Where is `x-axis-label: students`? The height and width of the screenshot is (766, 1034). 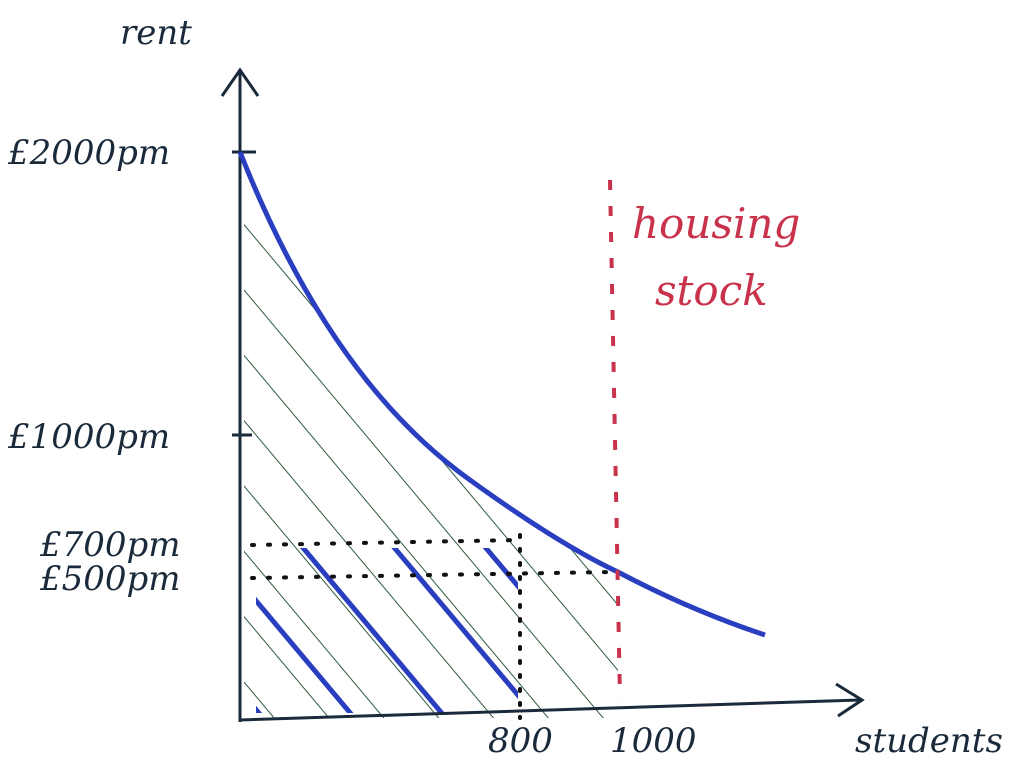 x-axis-label: students is located at coordinates (929, 741).